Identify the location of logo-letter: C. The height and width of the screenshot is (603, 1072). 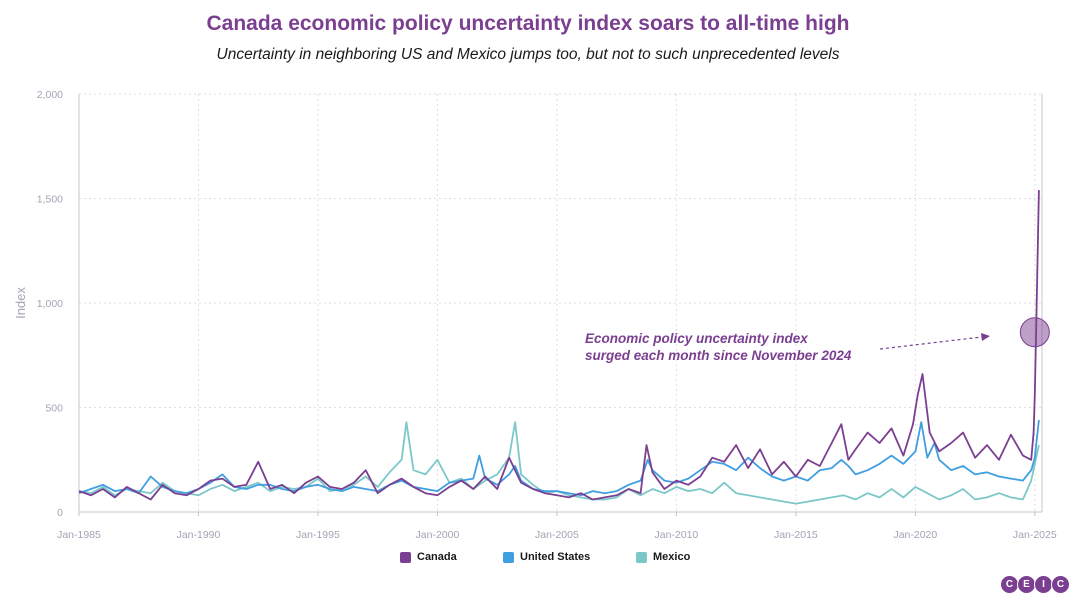
(1060, 584).